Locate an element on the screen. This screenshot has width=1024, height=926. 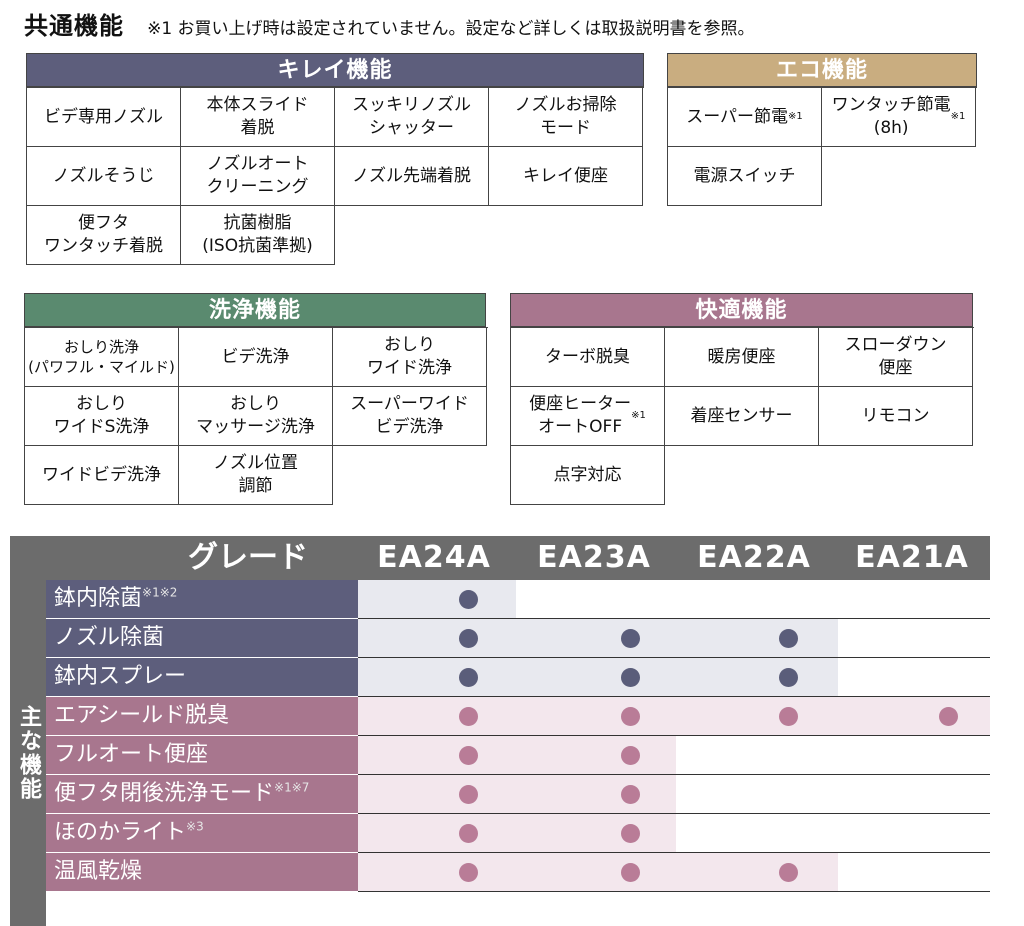
kaiteki-feature-cell: リモコン is located at coordinates (896, 416).